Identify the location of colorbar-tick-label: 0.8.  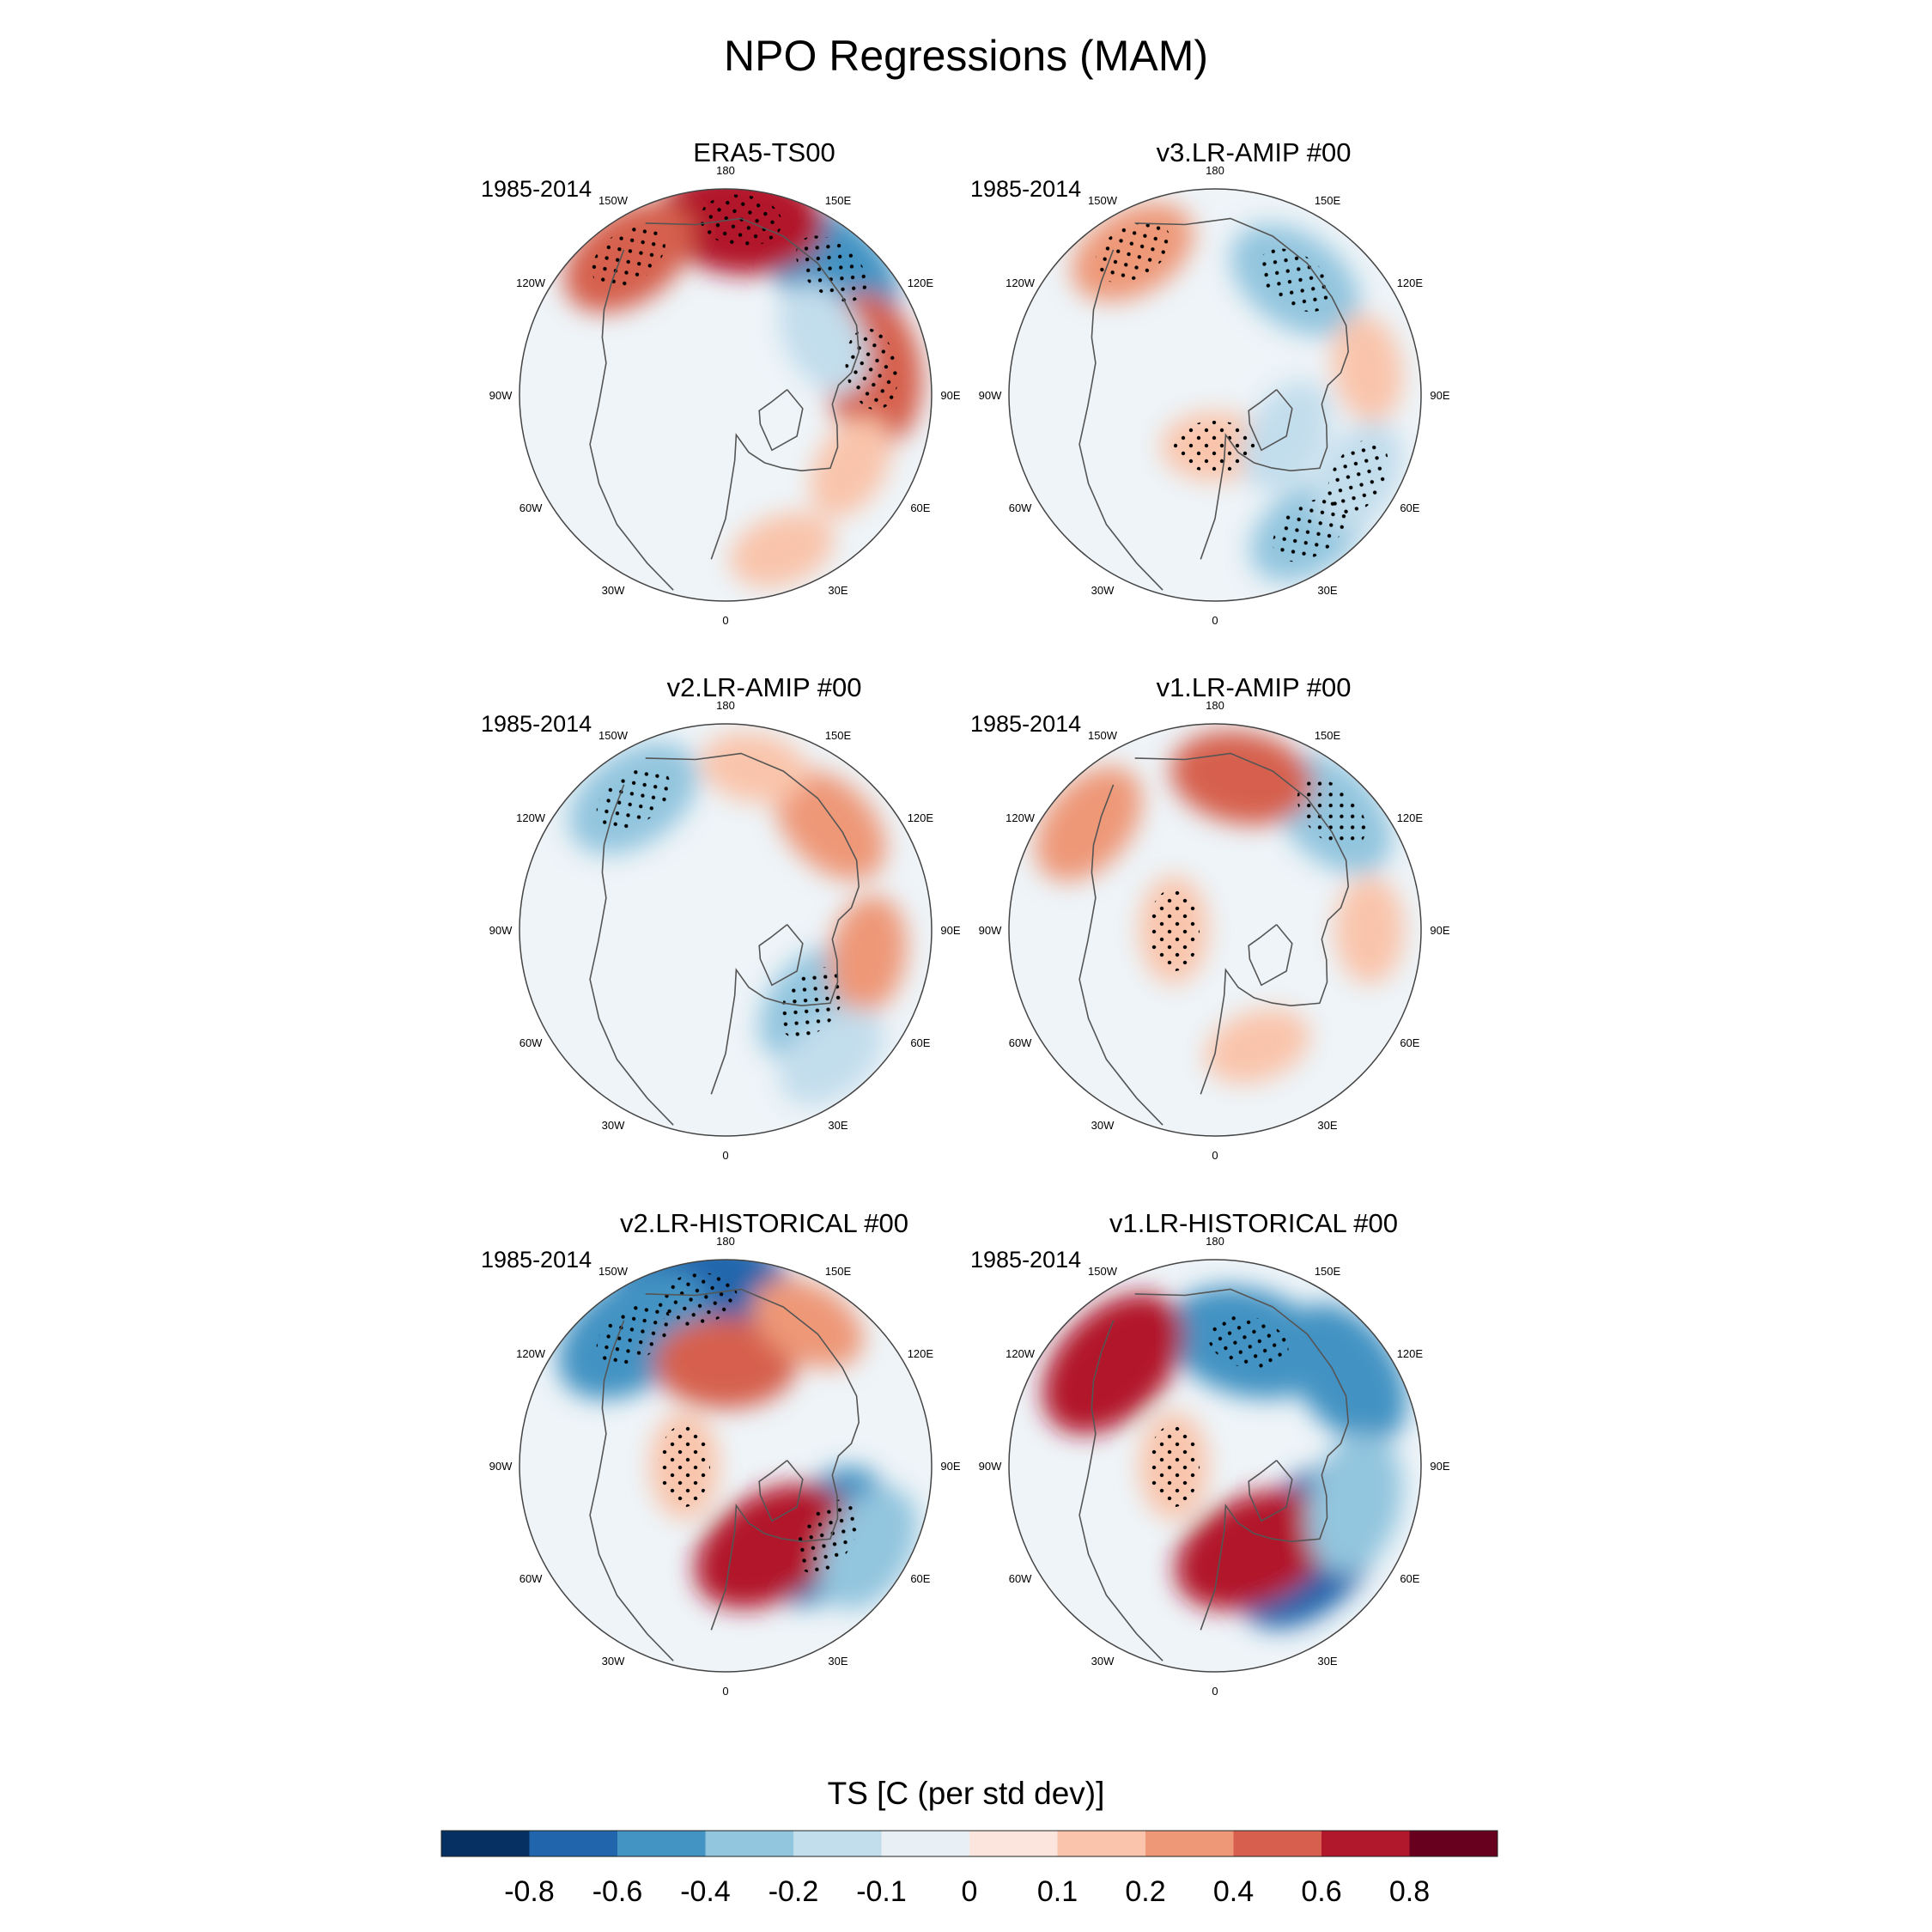
(1409, 1892).